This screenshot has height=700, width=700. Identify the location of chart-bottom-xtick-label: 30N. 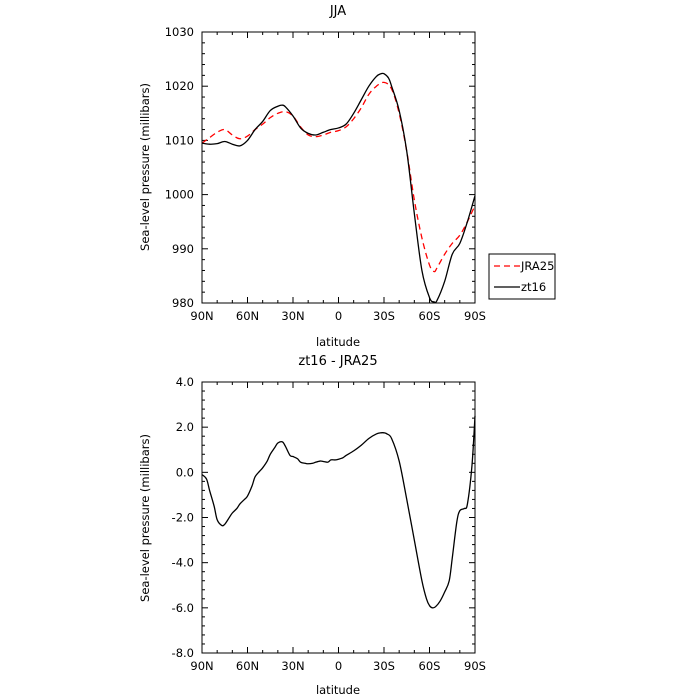
(292, 666).